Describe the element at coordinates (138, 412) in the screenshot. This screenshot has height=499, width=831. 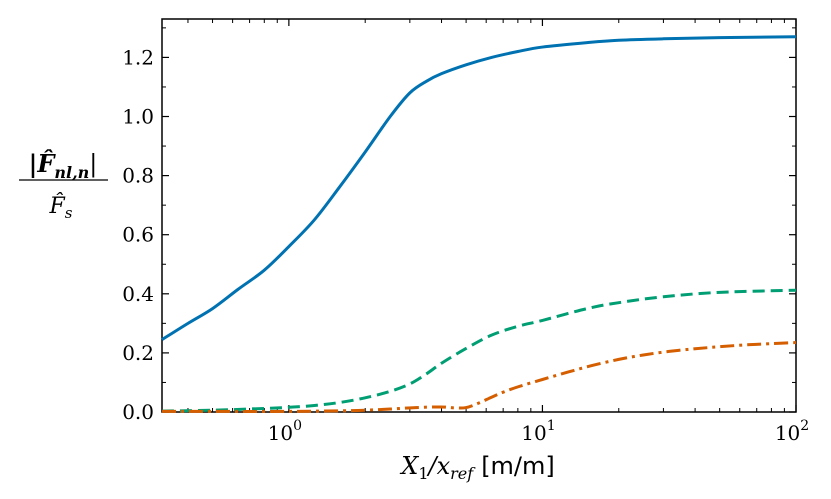
I see `y-tick-label: 0.0` at that location.